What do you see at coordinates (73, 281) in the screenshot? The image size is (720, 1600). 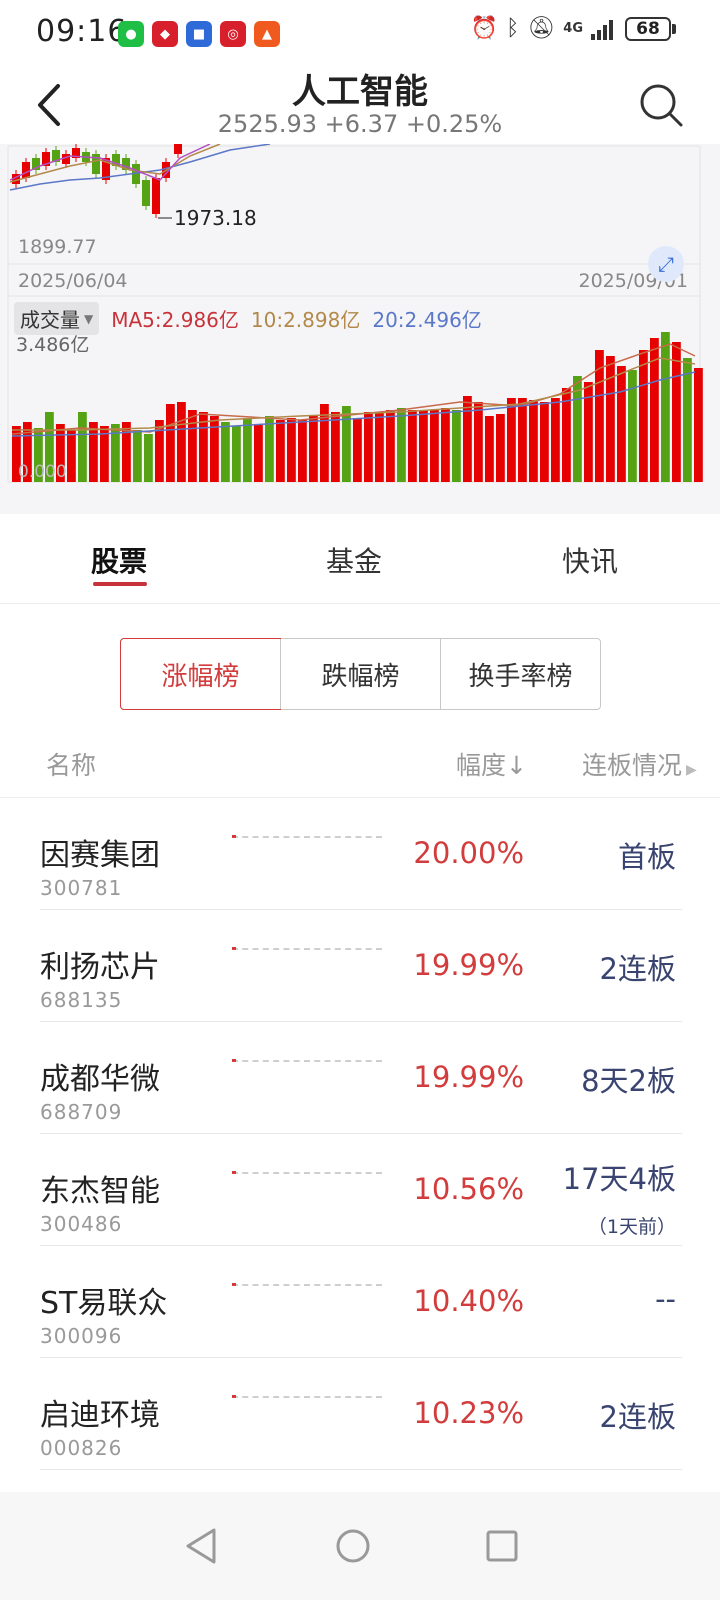 I see `chart-date-start: 2025/06/04` at bounding box center [73, 281].